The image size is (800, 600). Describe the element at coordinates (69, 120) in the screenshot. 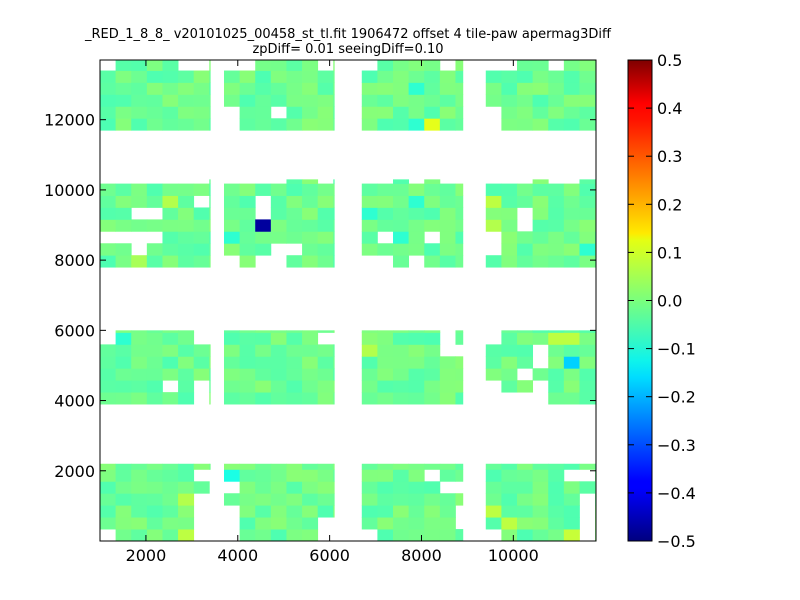

I see `y-tick-label: 12000` at that location.